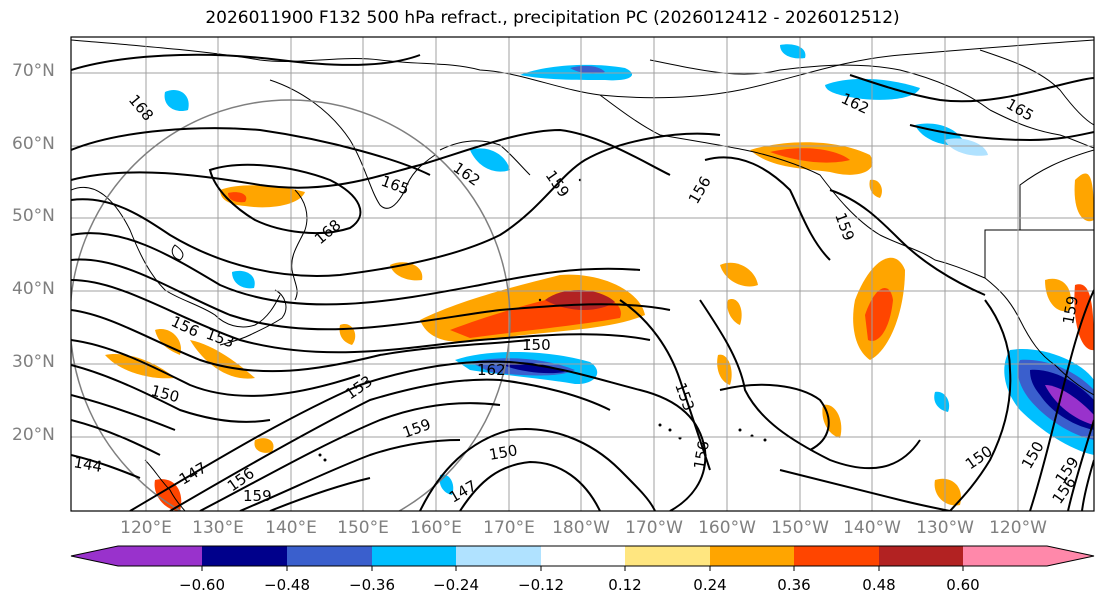 The width and height of the screenshot is (1105, 604). Describe the element at coordinates (963, 585) in the screenshot. I see `colorbar-tick-label: 0.60` at that location.